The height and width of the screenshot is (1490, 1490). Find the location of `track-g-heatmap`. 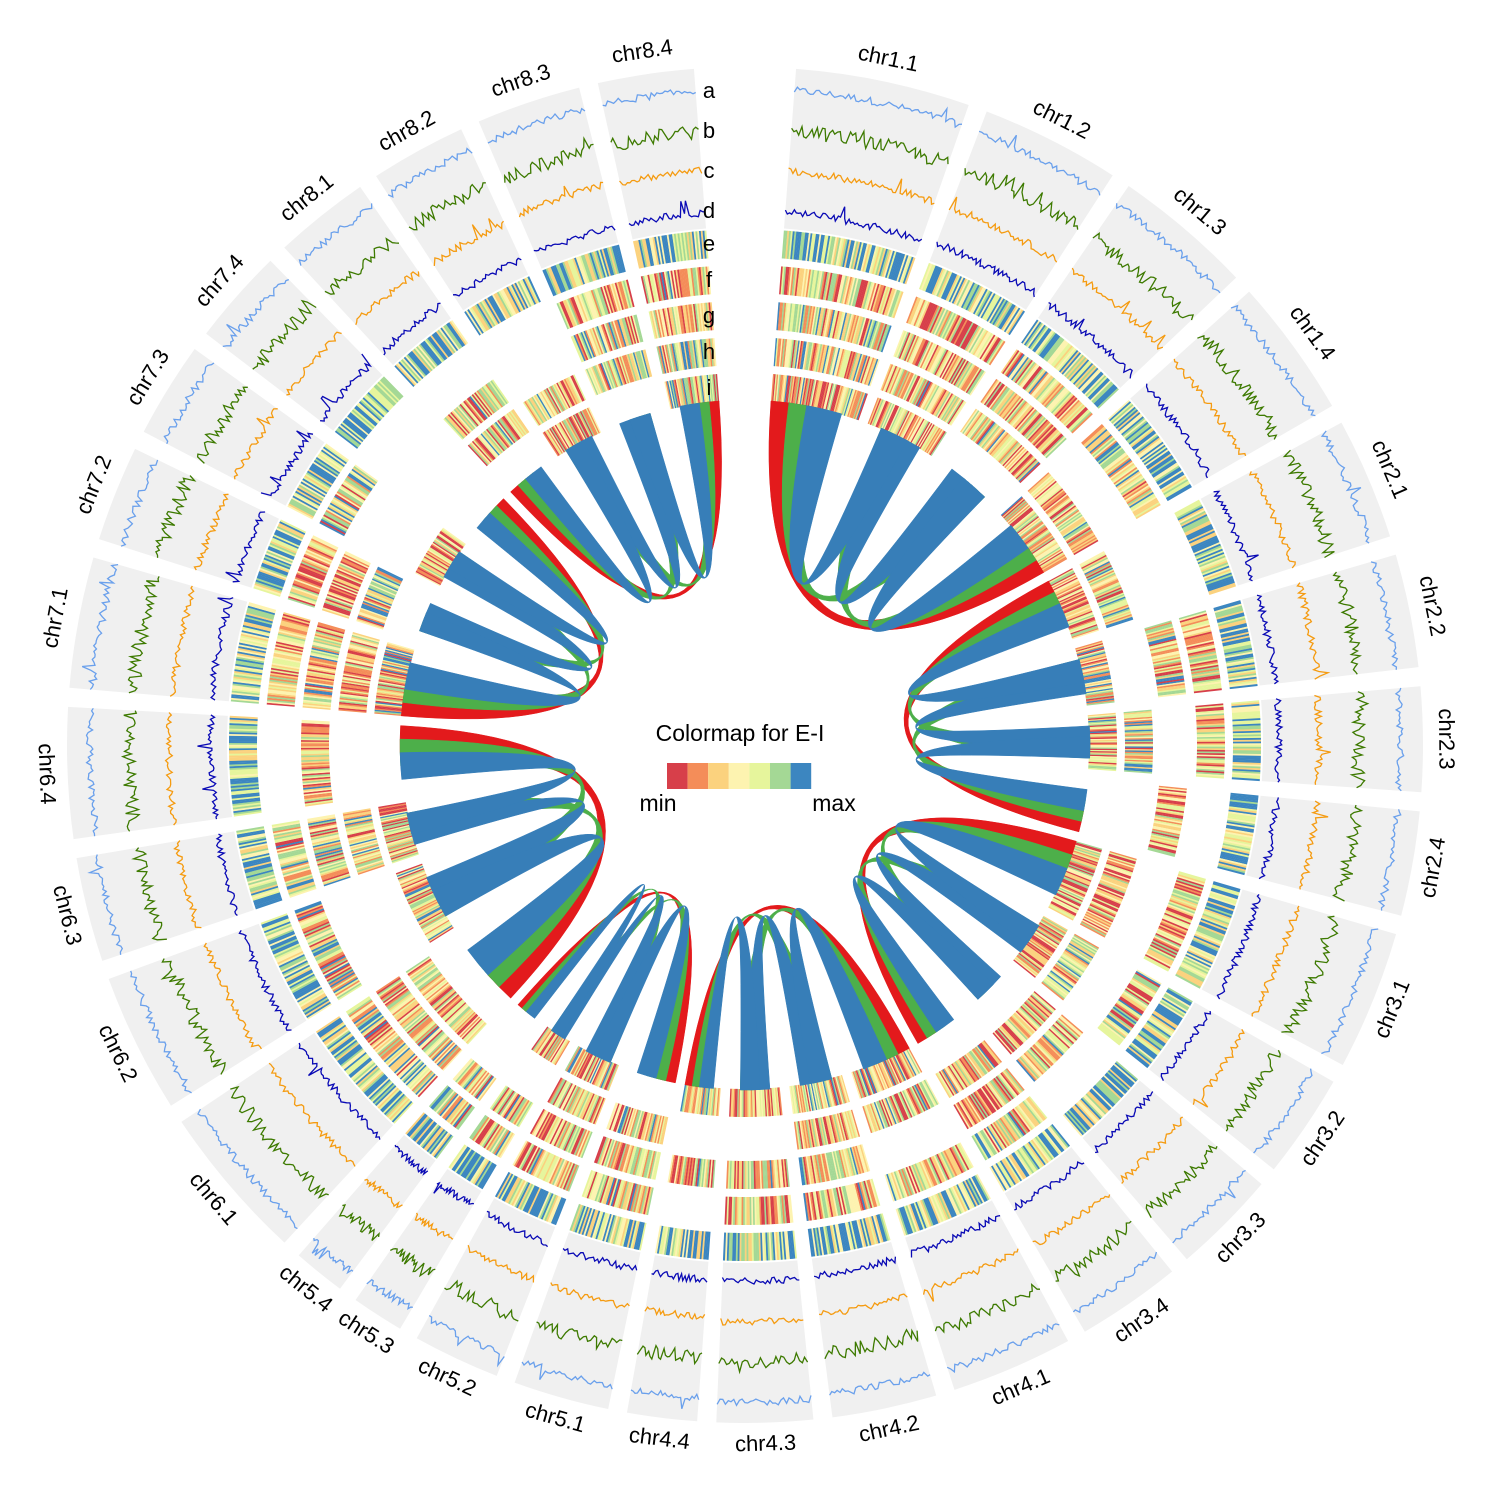

track-g-heatmap is located at coordinates (607, 338).